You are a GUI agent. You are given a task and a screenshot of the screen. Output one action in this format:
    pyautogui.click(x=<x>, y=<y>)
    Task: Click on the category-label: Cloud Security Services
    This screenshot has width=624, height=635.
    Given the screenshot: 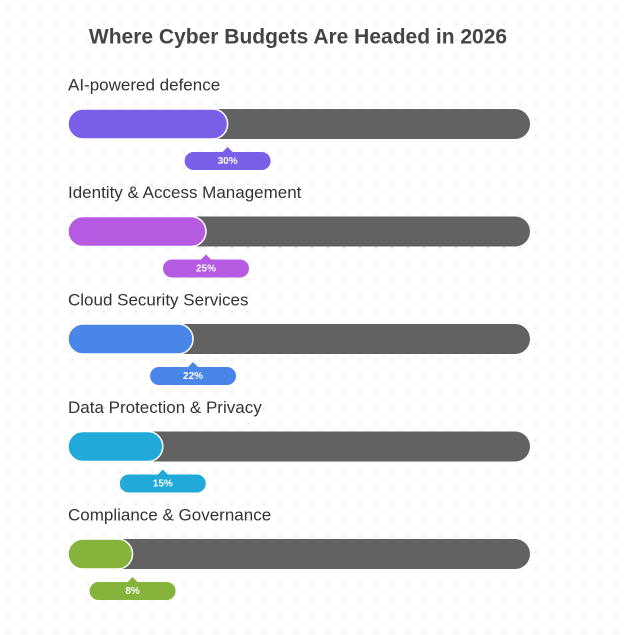 What is the action you would take?
    pyautogui.click(x=158, y=299)
    